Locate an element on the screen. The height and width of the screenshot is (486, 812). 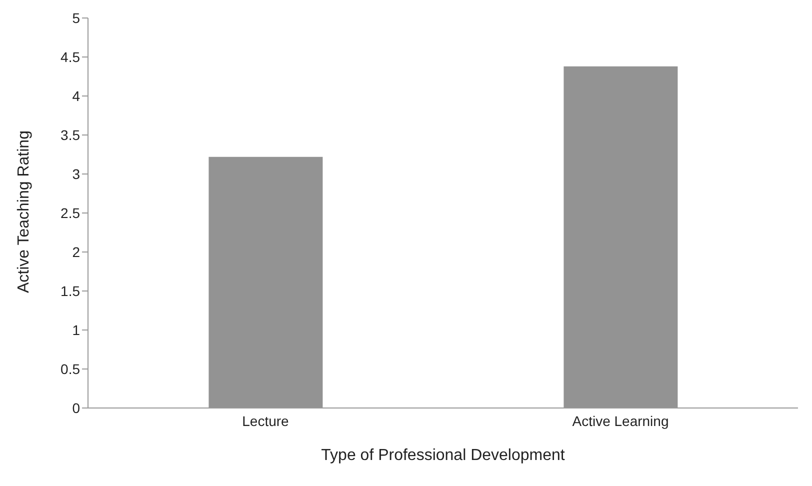
y-tick-label: 3.5 is located at coordinates (70, 134).